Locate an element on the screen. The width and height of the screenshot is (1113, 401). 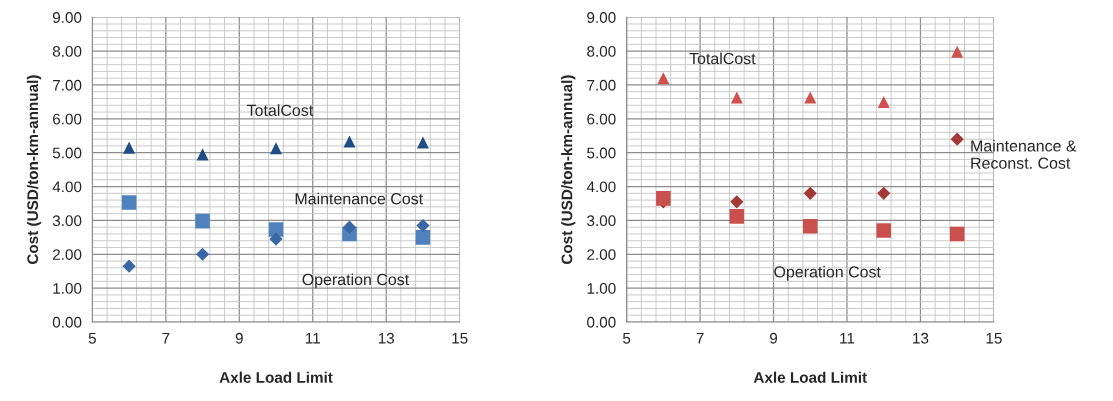
text: TotalCost is located at coordinates (280, 110).